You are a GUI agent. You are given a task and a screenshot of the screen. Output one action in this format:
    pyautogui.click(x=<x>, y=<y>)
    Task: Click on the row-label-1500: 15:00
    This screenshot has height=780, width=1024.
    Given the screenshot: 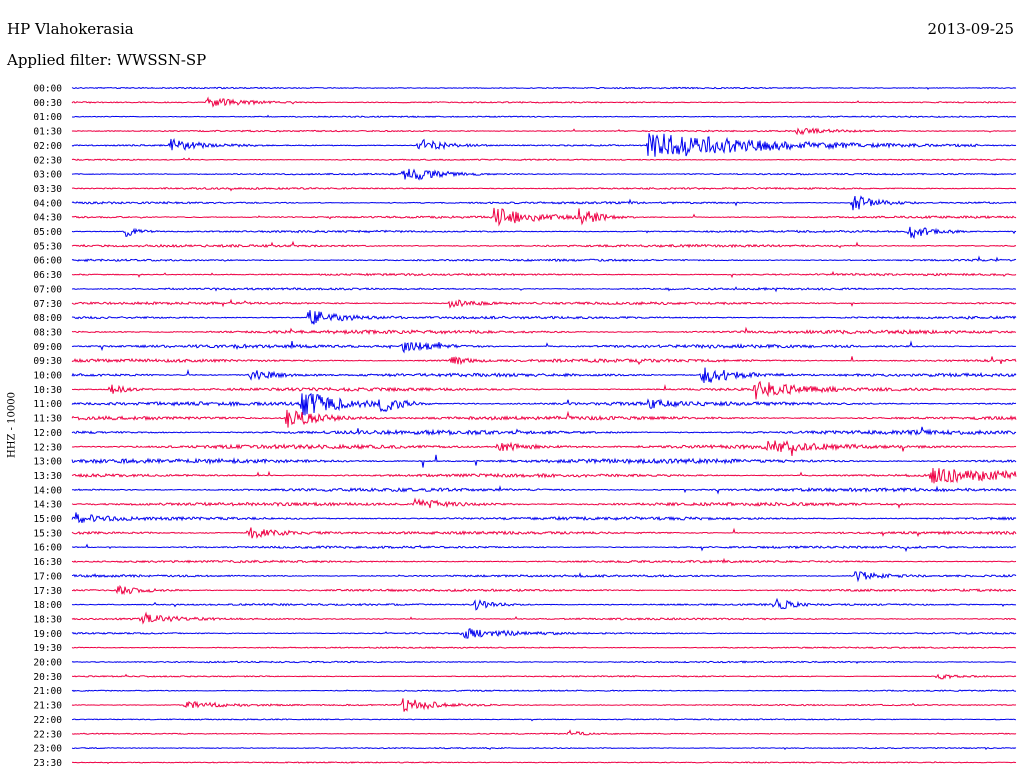 What is the action you would take?
    pyautogui.click(x=47, y=519)
    